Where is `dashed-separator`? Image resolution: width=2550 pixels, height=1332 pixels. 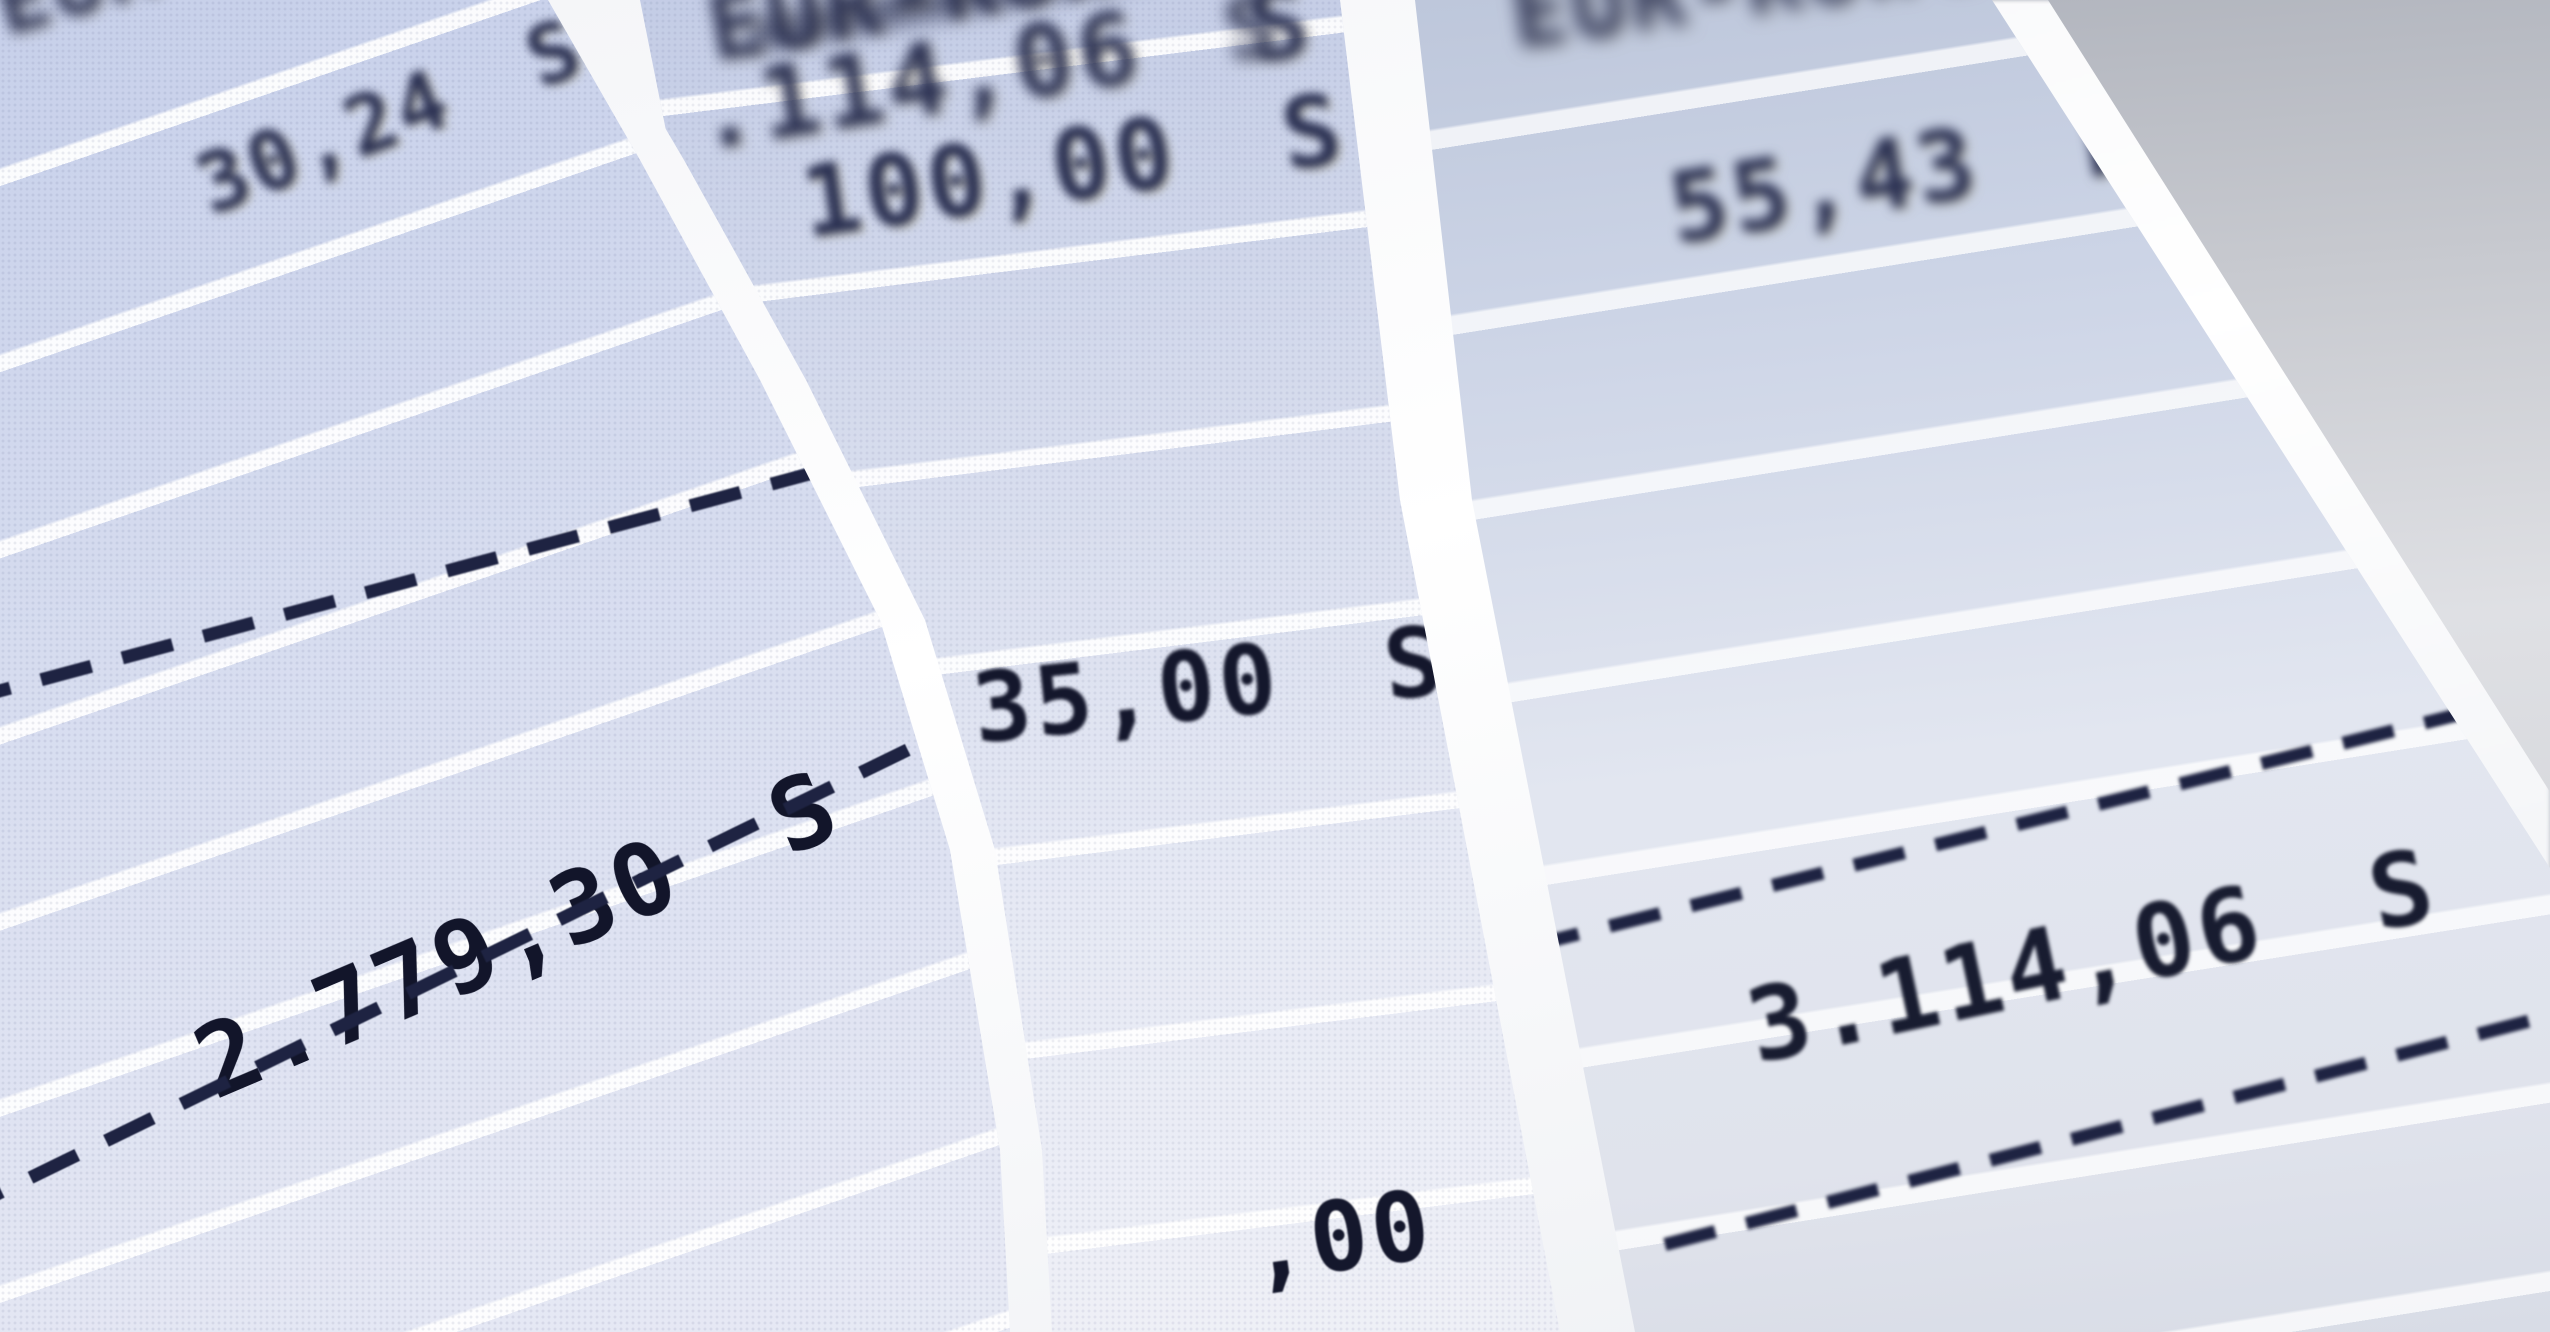 dashed-separator is located at coordinates (459, 573).